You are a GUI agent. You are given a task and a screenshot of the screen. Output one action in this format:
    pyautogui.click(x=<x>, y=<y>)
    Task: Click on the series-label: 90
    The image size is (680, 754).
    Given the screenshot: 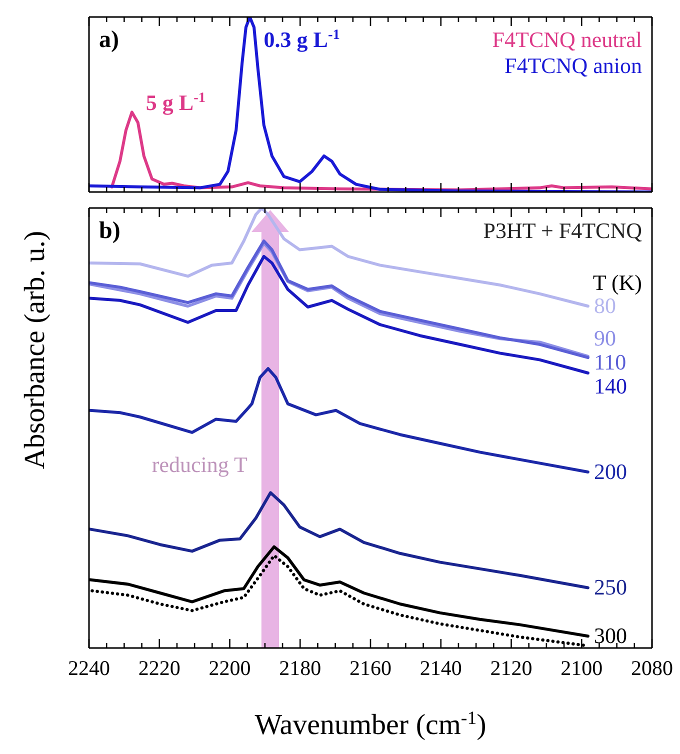 What is the action you would take?
    pyautogui.click(x=605, y=337)
    